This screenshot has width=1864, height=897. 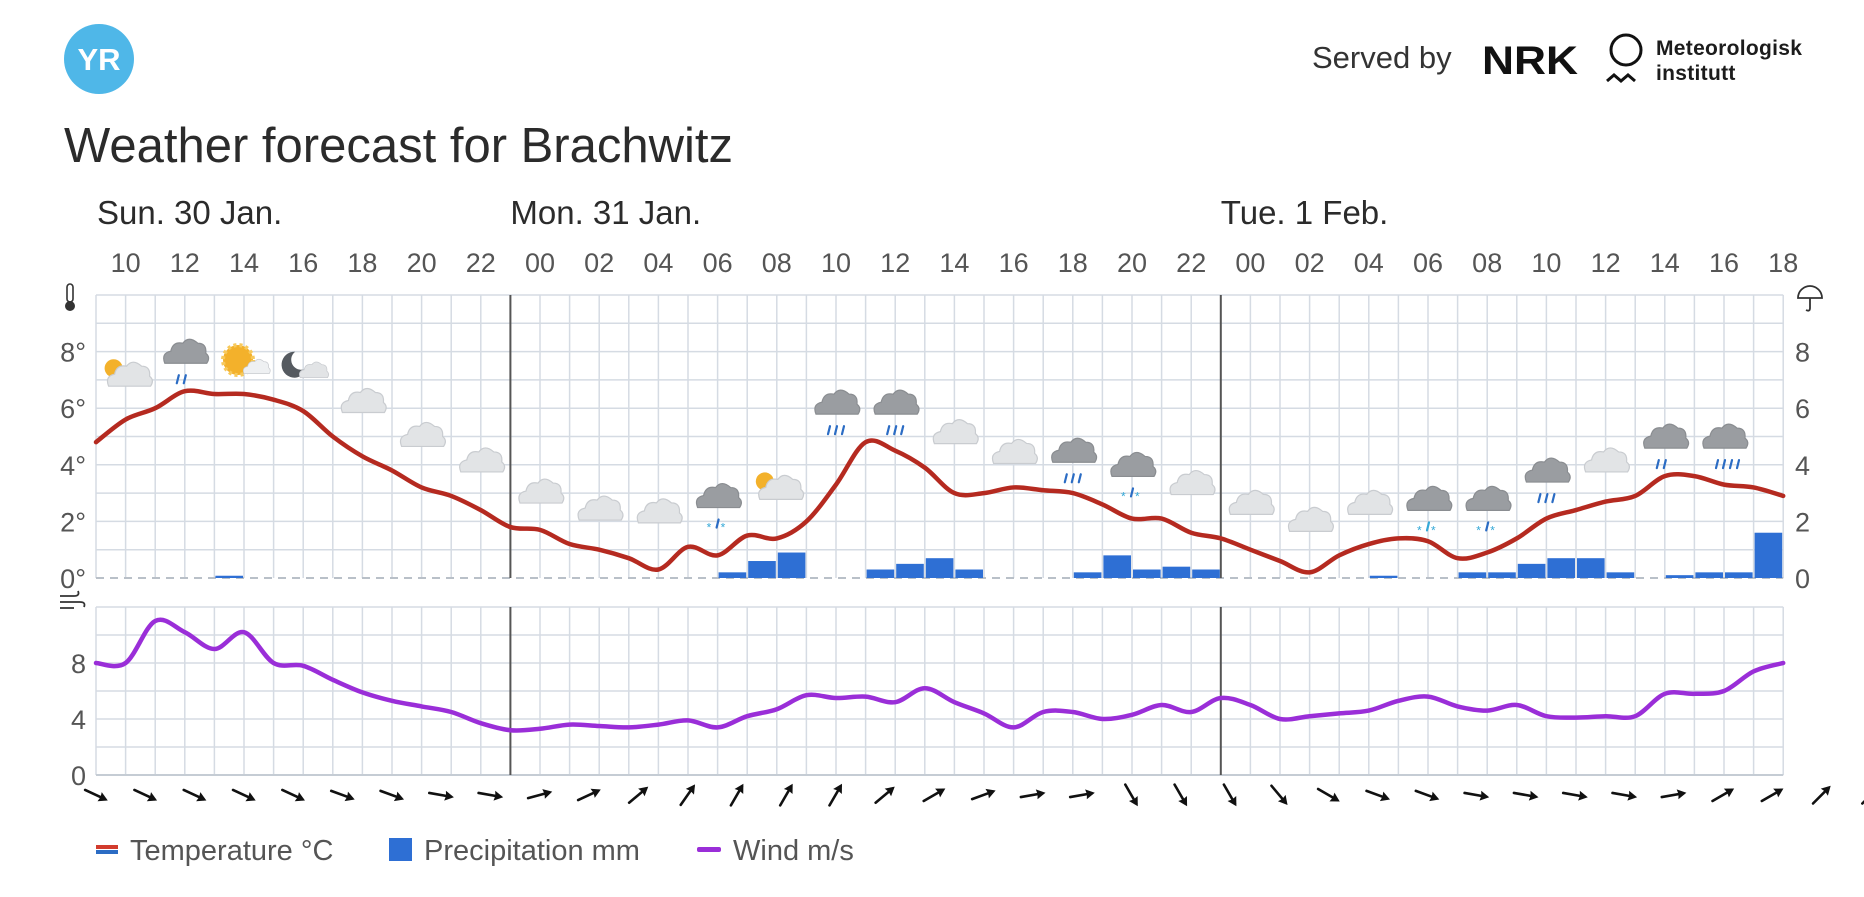 What do you see at coordinates (1382, 57) in the screenshot?
I see `served-by-label: Served by` at bounding box center [1382, 57].